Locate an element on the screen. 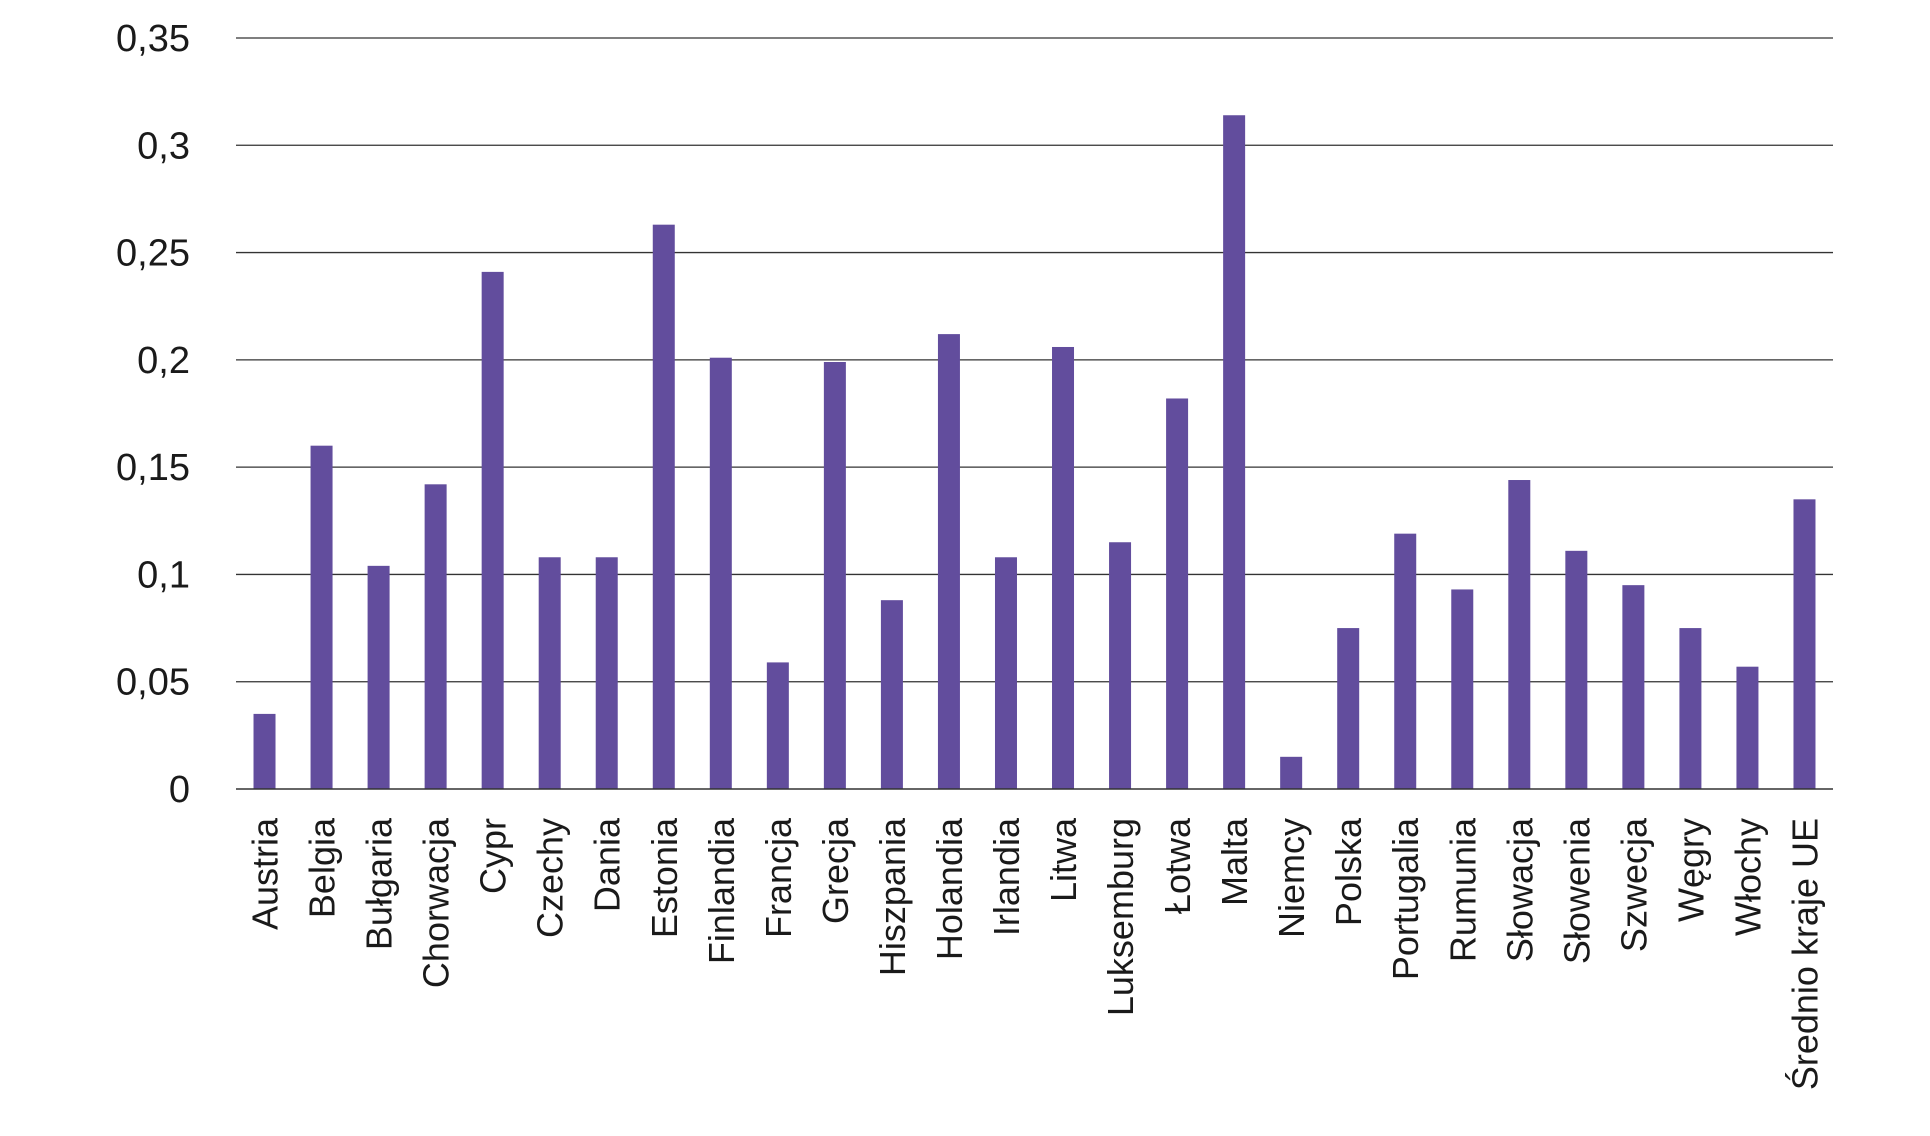 The image size is (1930, 1136). y-tick-labels: 0 0,05 0,1 0,15 0,2 0,25 0,3 0,35 is located at coordinates (153, 414).